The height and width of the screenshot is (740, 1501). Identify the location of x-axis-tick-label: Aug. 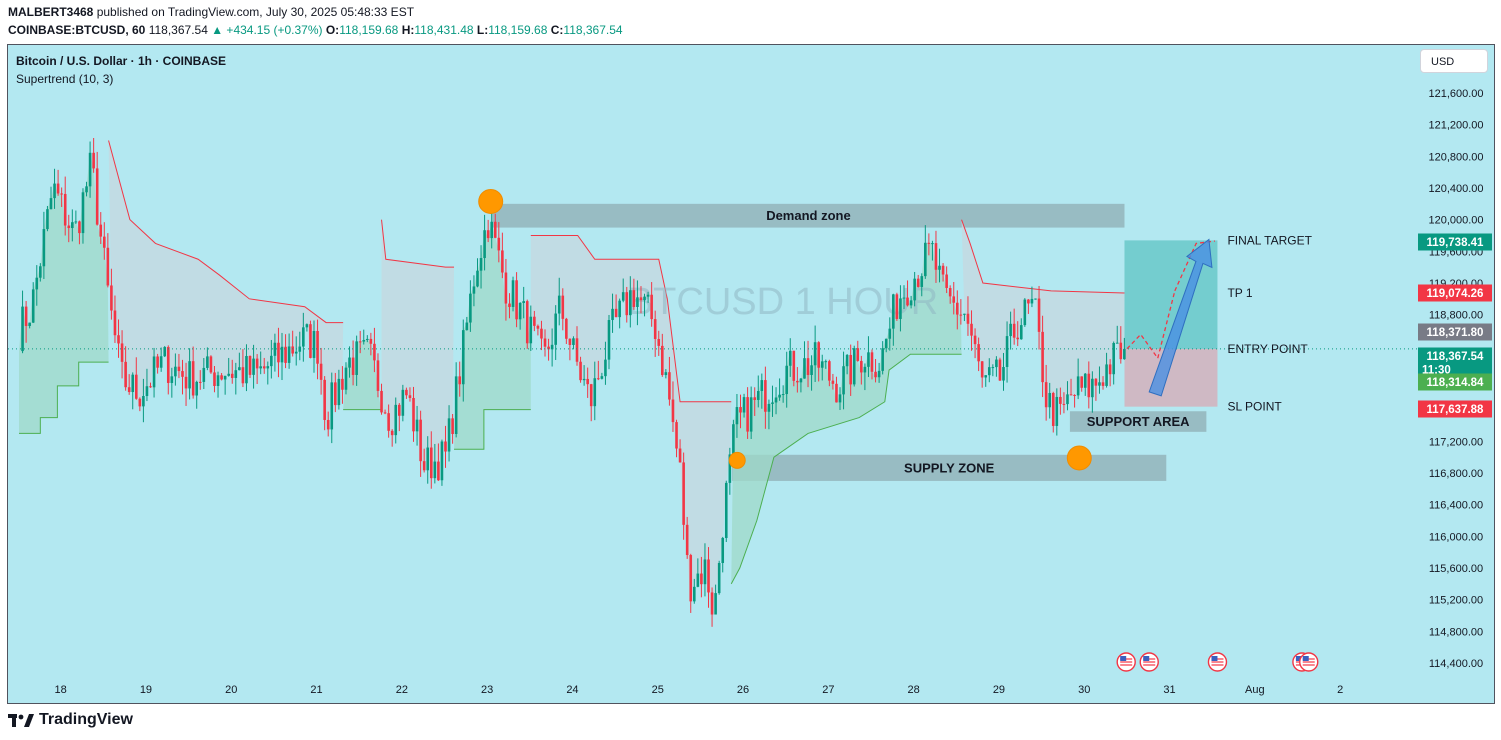
(1255, 690).